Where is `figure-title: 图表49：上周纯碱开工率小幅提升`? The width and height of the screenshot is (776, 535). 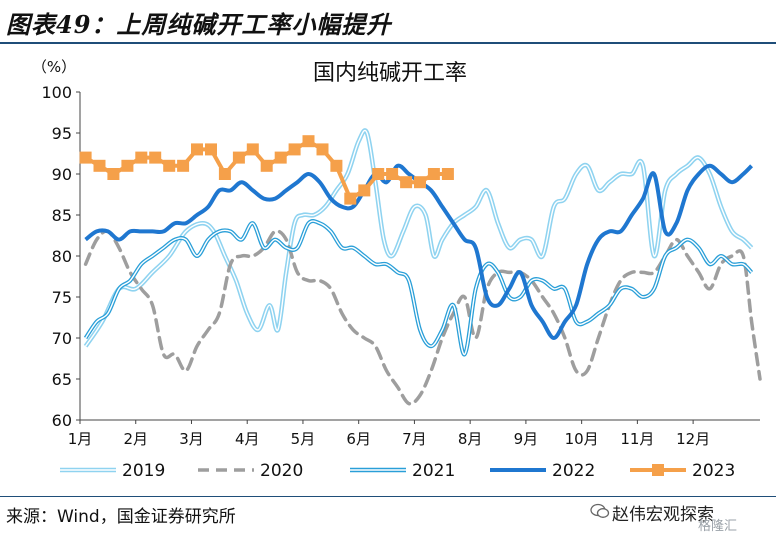 figure-title: 图表49：上周纯碱开工率小幅提升 is located at coordinates (199, 24).